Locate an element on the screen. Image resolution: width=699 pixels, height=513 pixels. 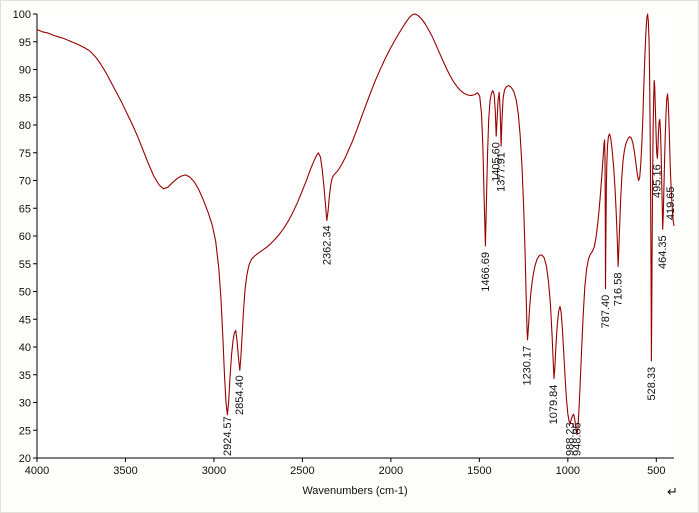
x-tick-label: 2000 is located at coordinates (391, 471).